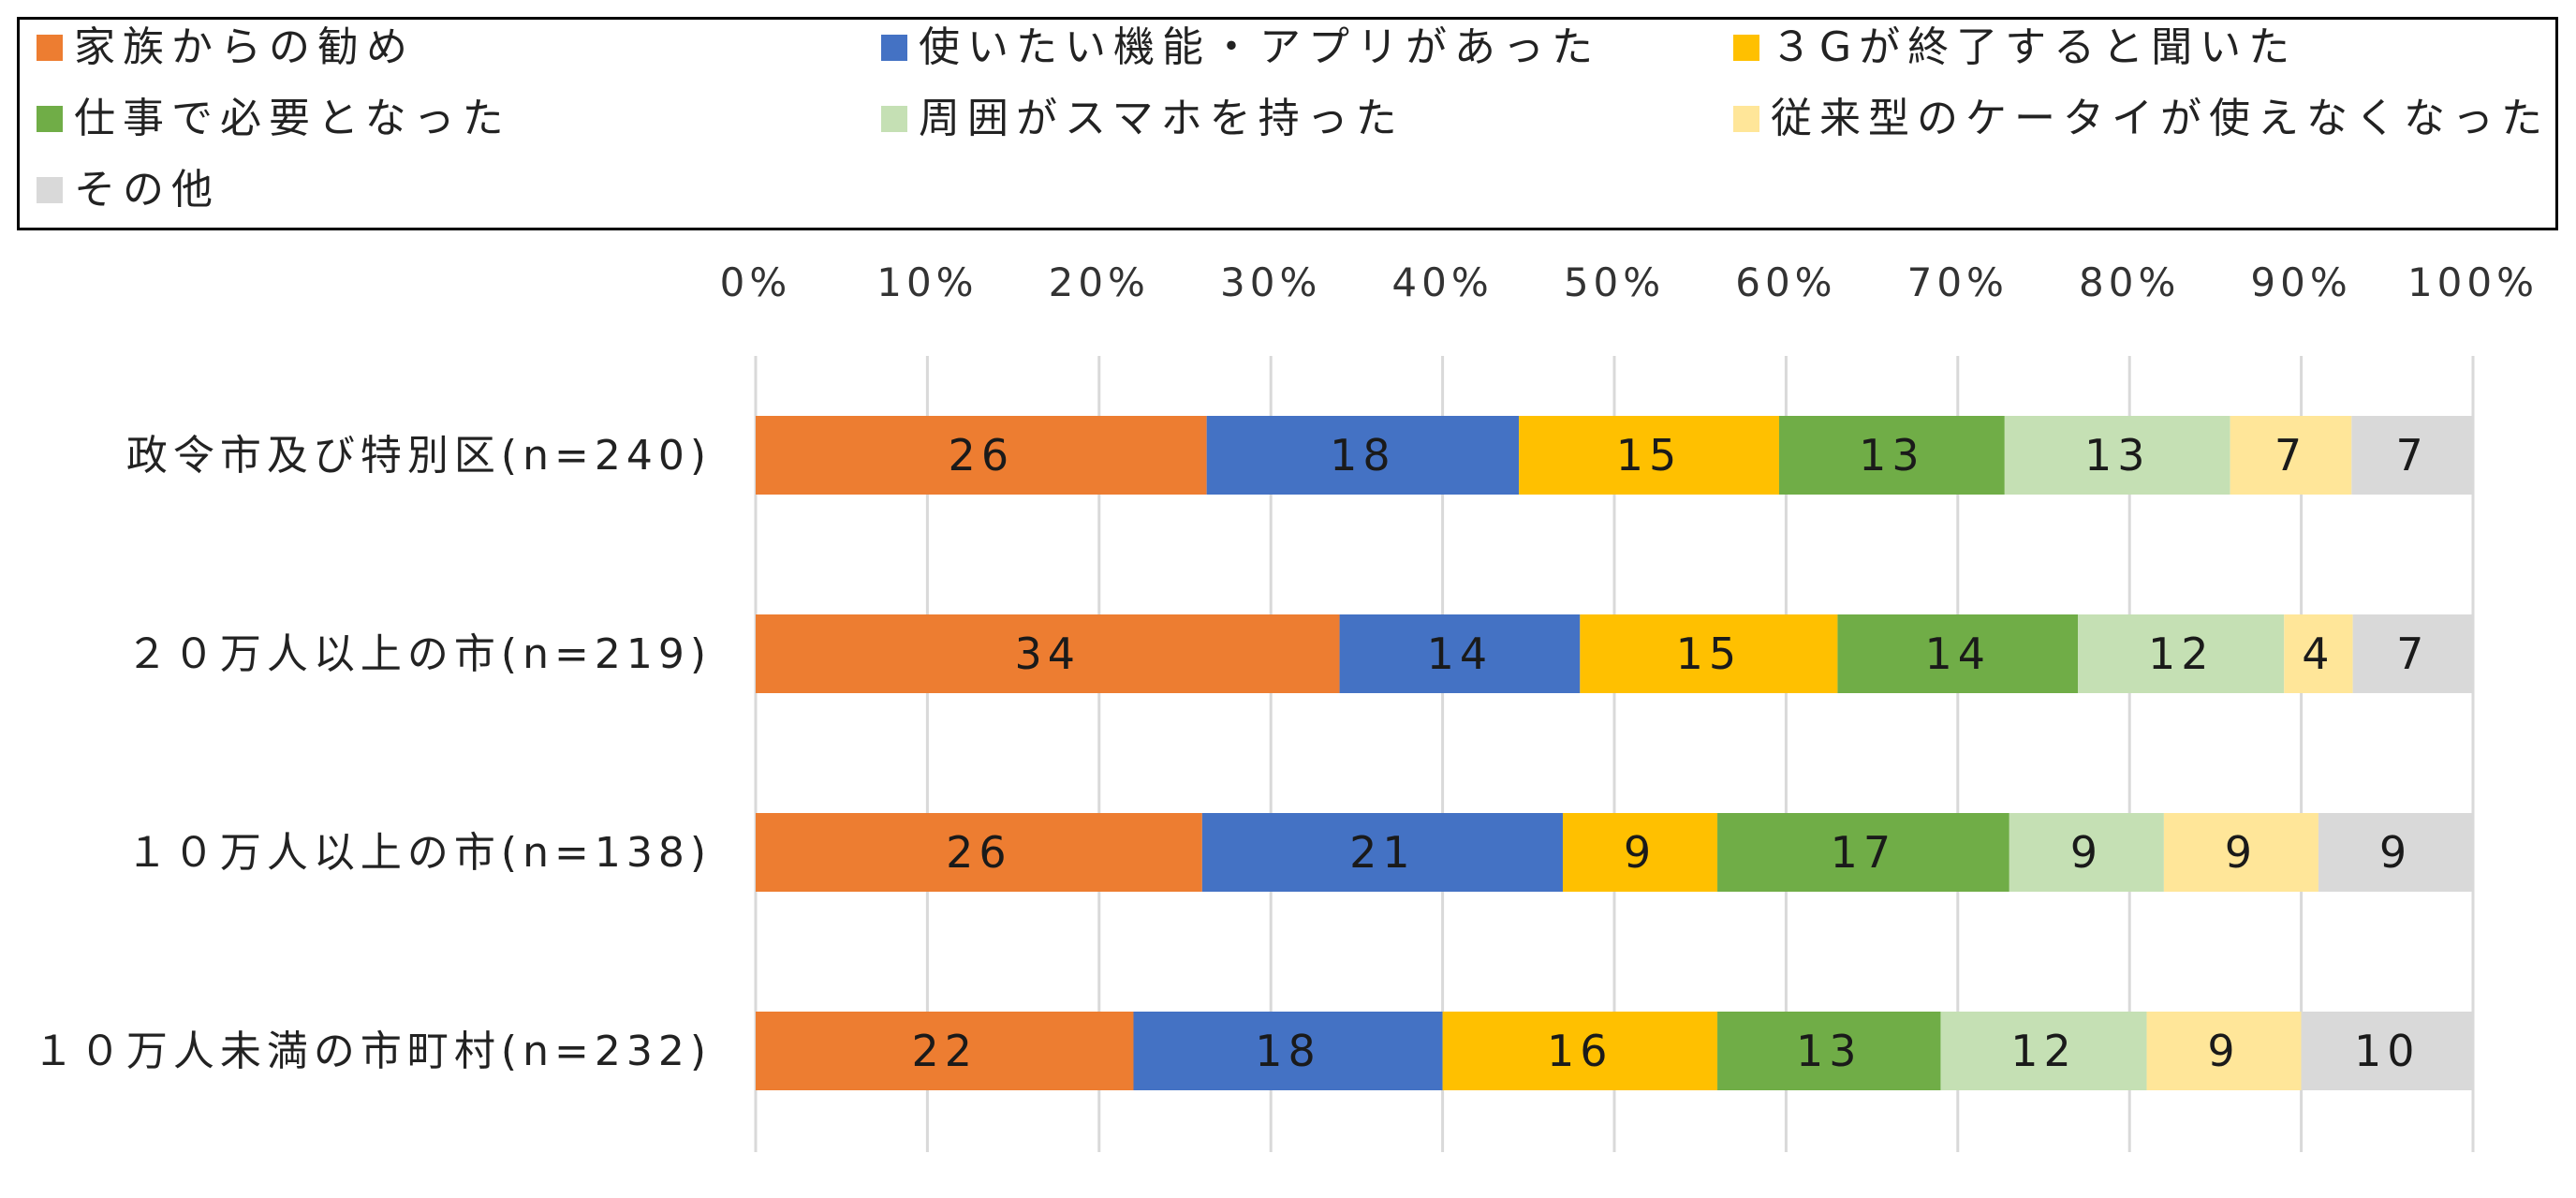 The image size is (2576, 1198). What do you see at coordinates (419, 654) in the screenshot?
I see `category-label: ２０万人以上の市(n=219)` at bounding box center [419, 654].